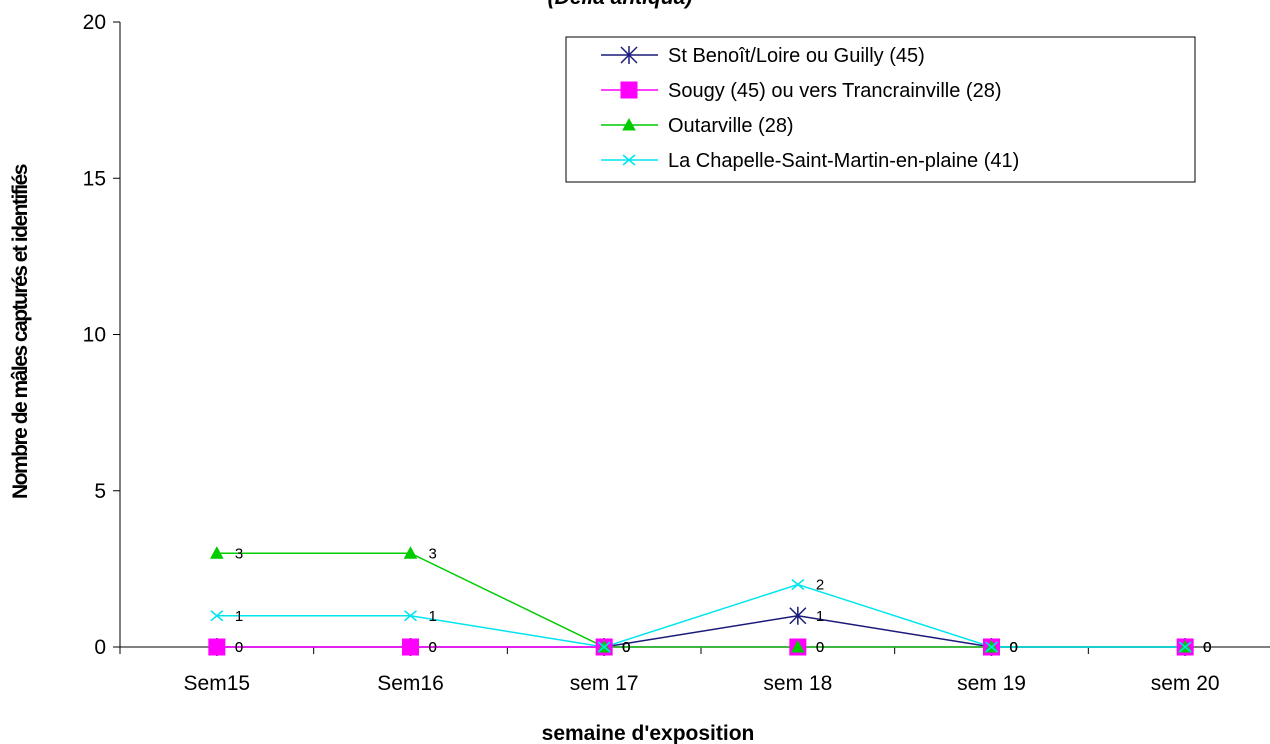 This screenshot has height=744, width=1270. What do you see at coordinates (100, 647) in the screenshot?
I see `y-tick-label: 0` at bounding box center [100, 647].